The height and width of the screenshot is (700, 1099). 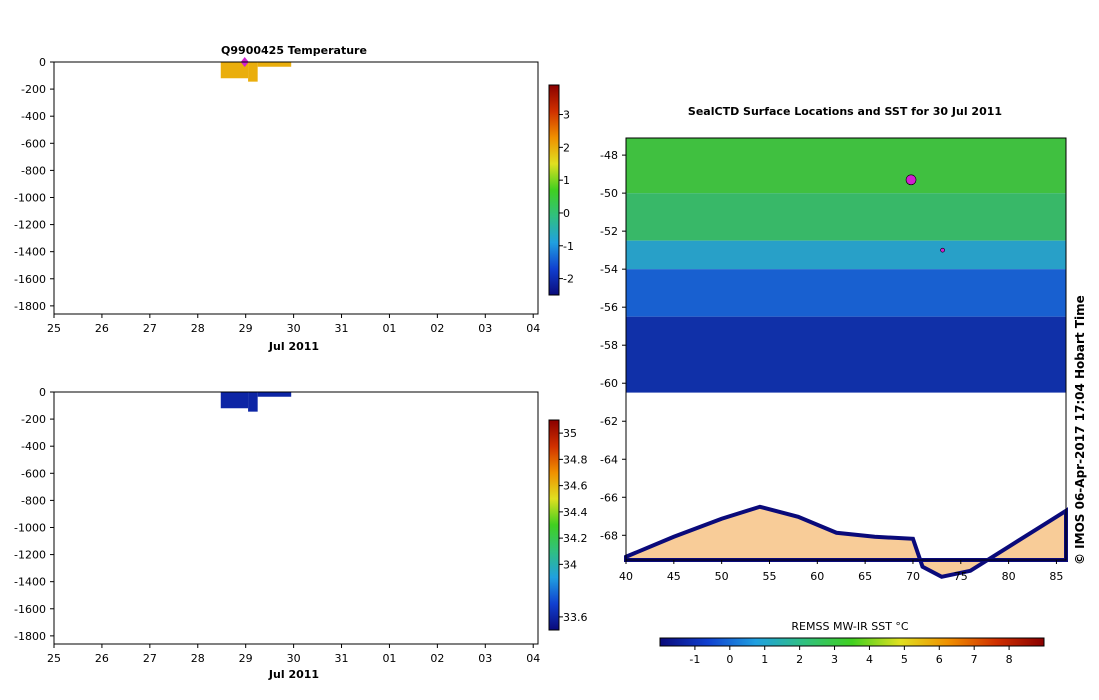 I want to click on colorbar-tick-label: 1, so click(x=566, y=180).